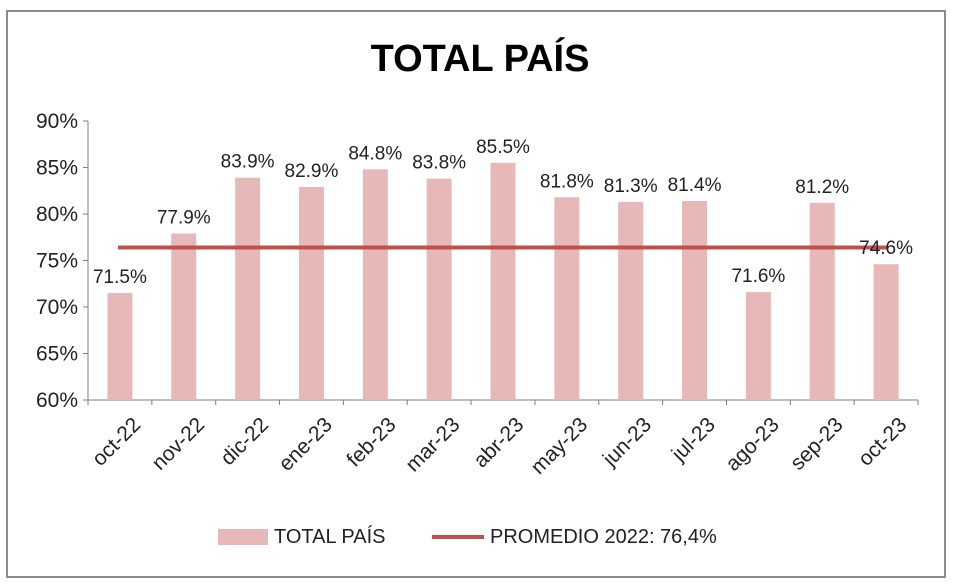  What do you see at coordinates (57, 307) in the screenshot?
I see `y-tick-label: 70%` at bounding box center [57, 307].